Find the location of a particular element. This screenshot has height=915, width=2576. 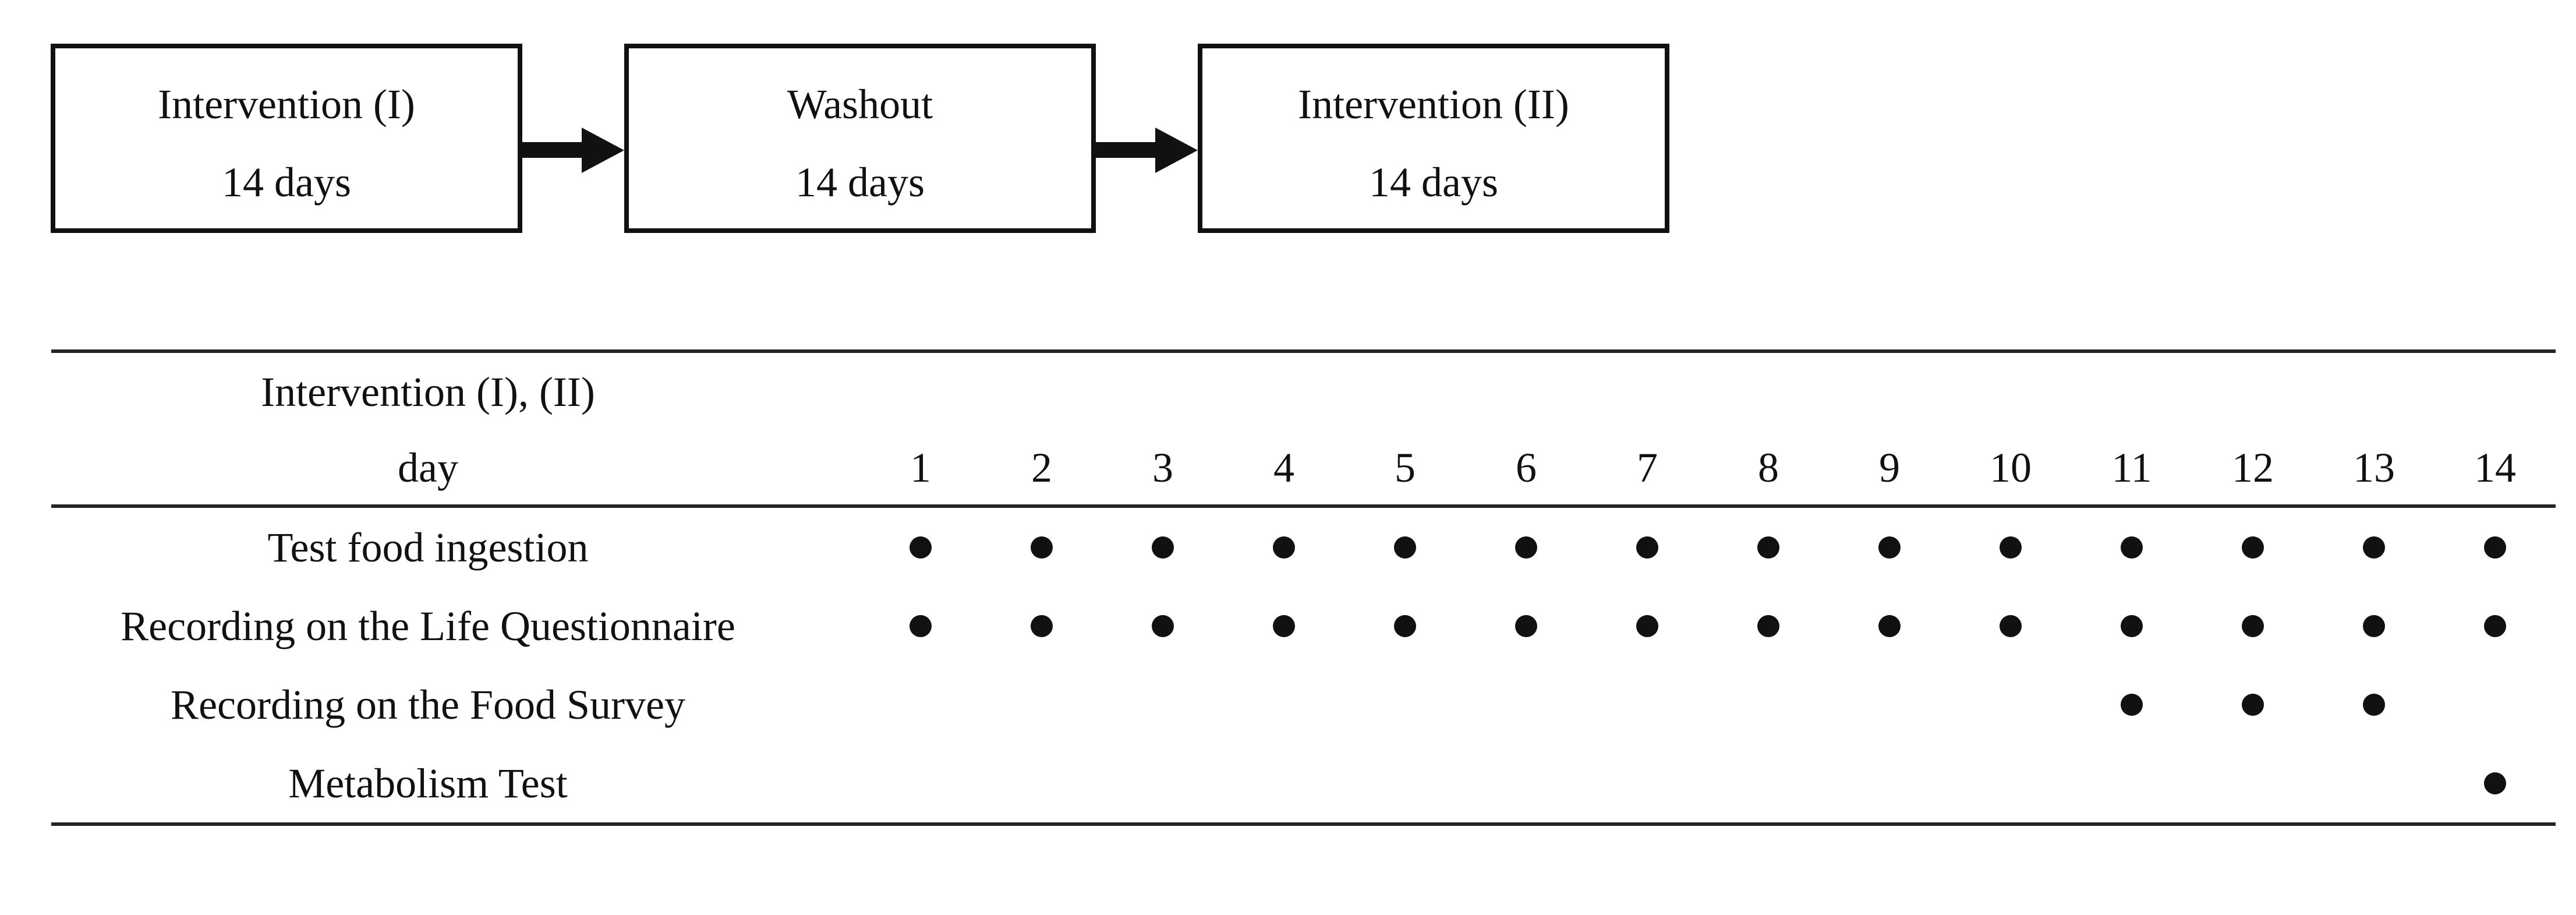

table-rule-middle is located at coordinates (1303, 506).